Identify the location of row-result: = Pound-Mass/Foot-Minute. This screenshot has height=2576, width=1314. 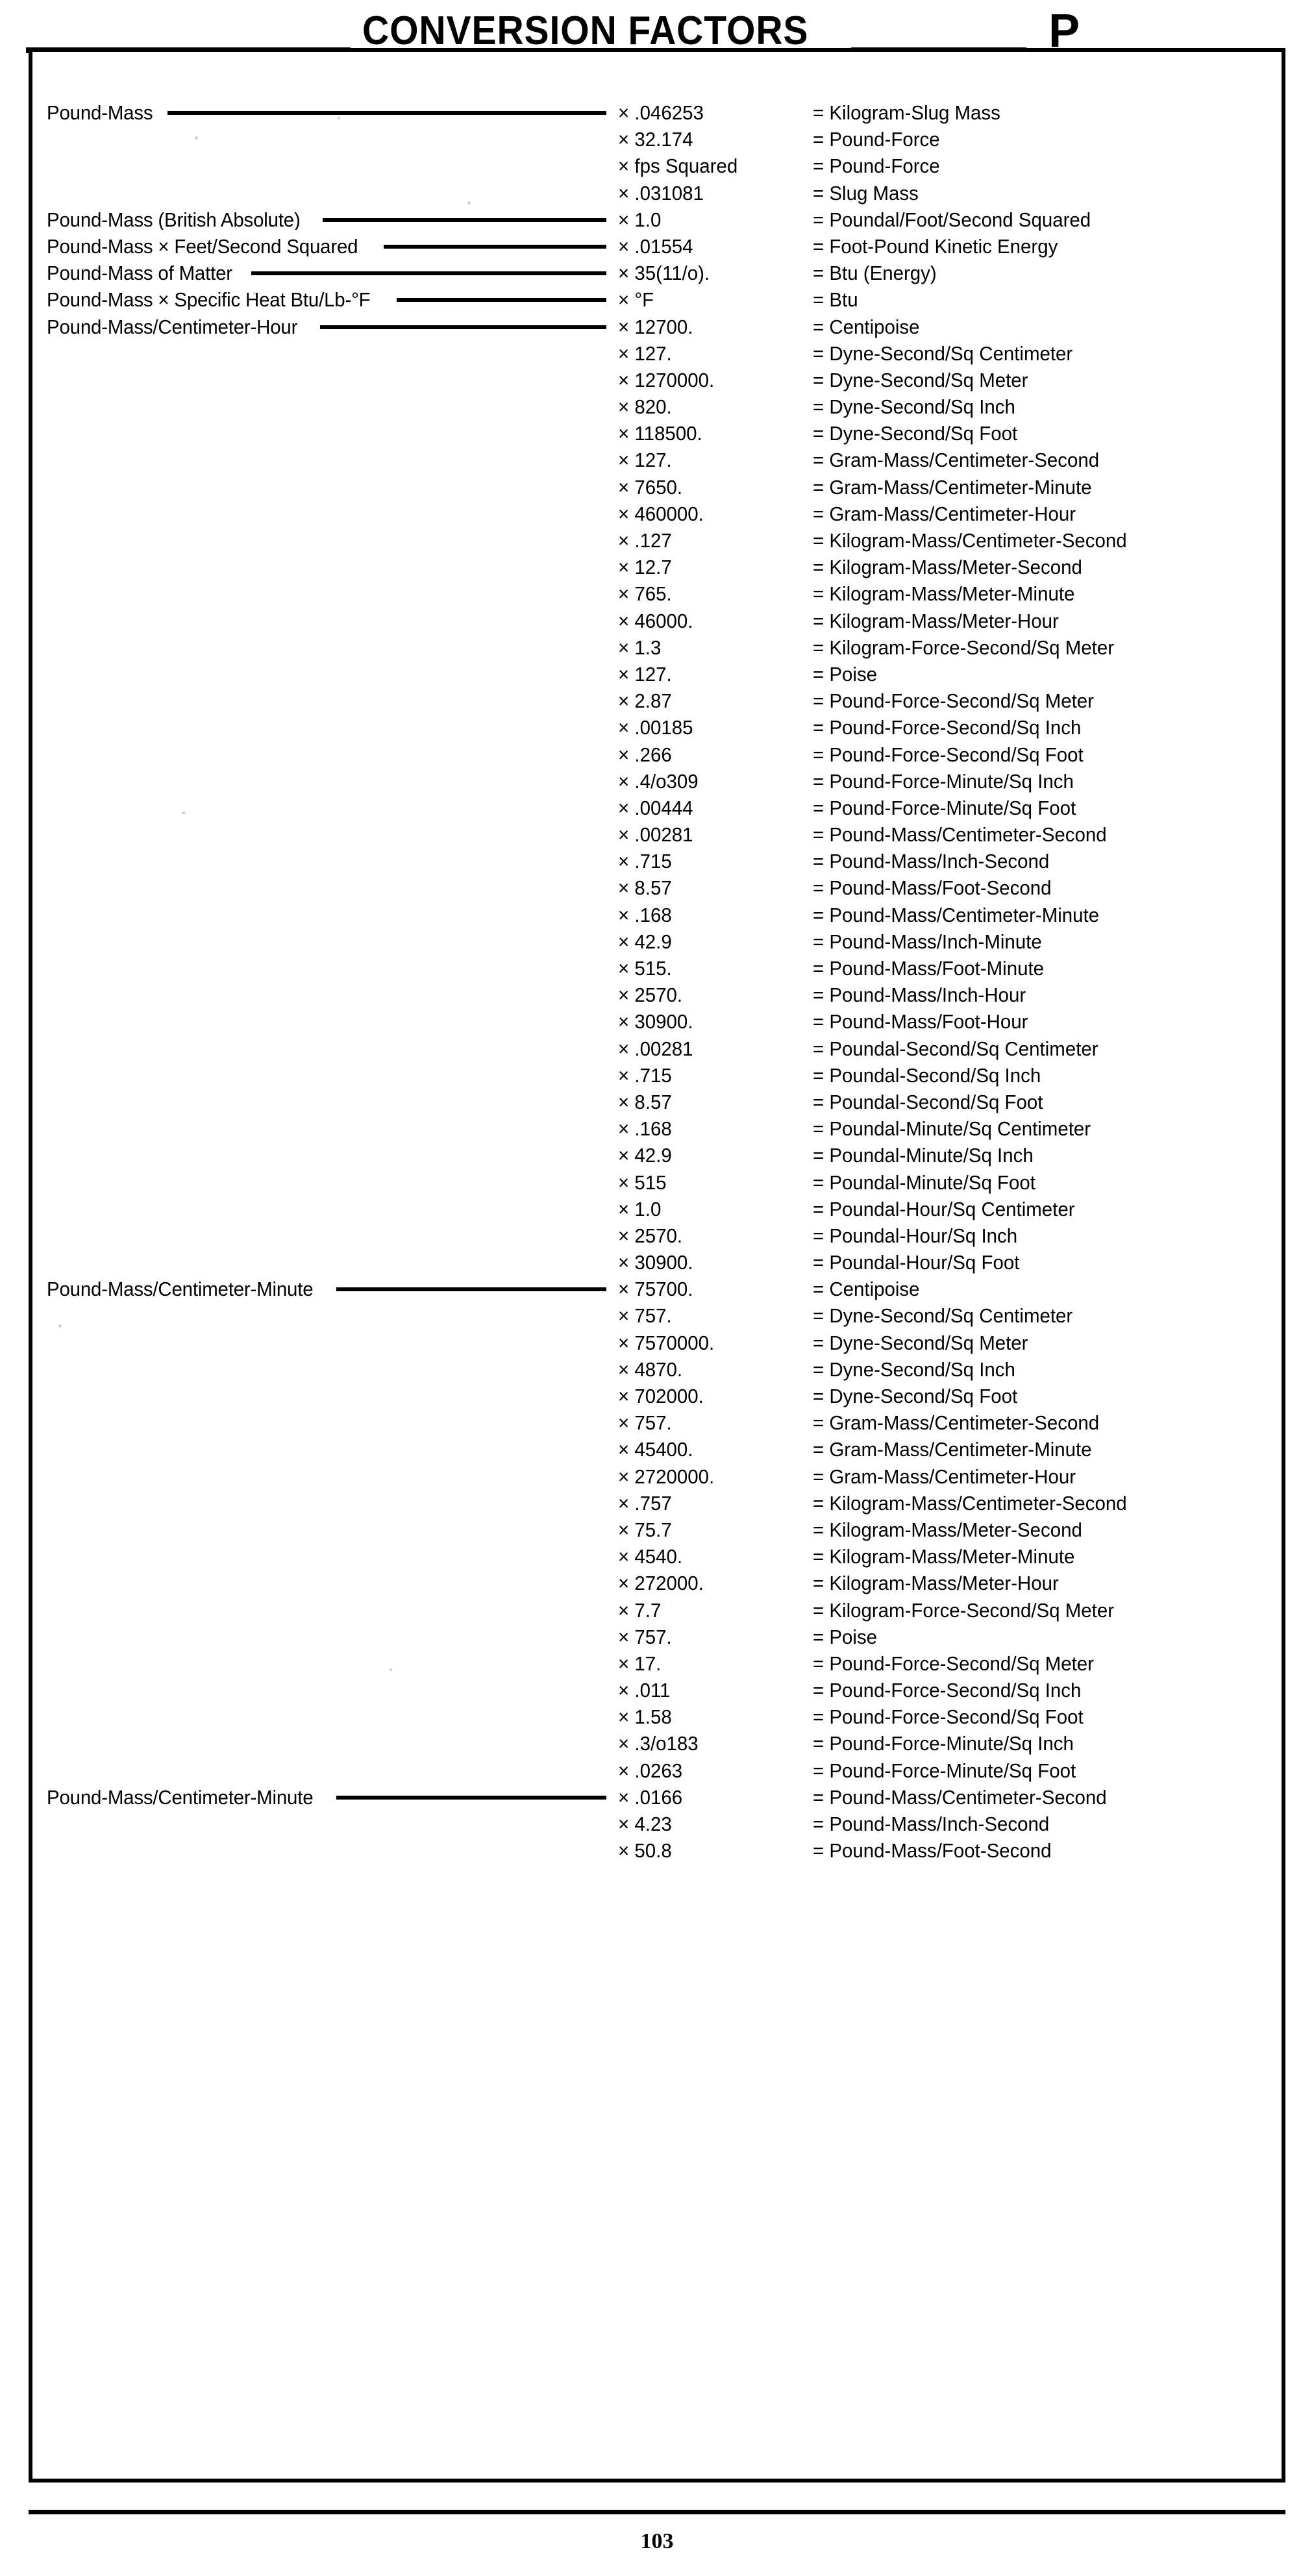
(929, 968).